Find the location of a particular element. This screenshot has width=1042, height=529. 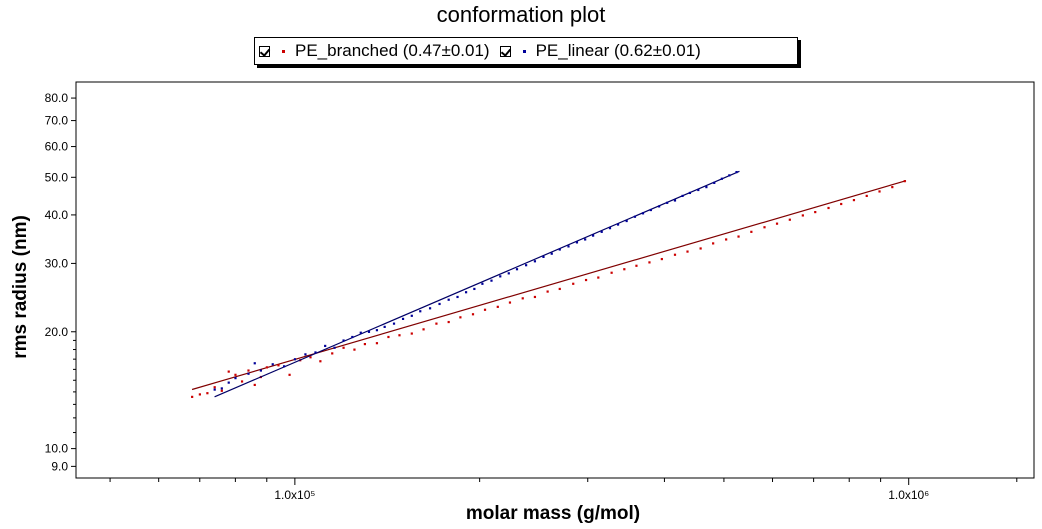

legend-marker-branched is located at coordinates (283, 51).